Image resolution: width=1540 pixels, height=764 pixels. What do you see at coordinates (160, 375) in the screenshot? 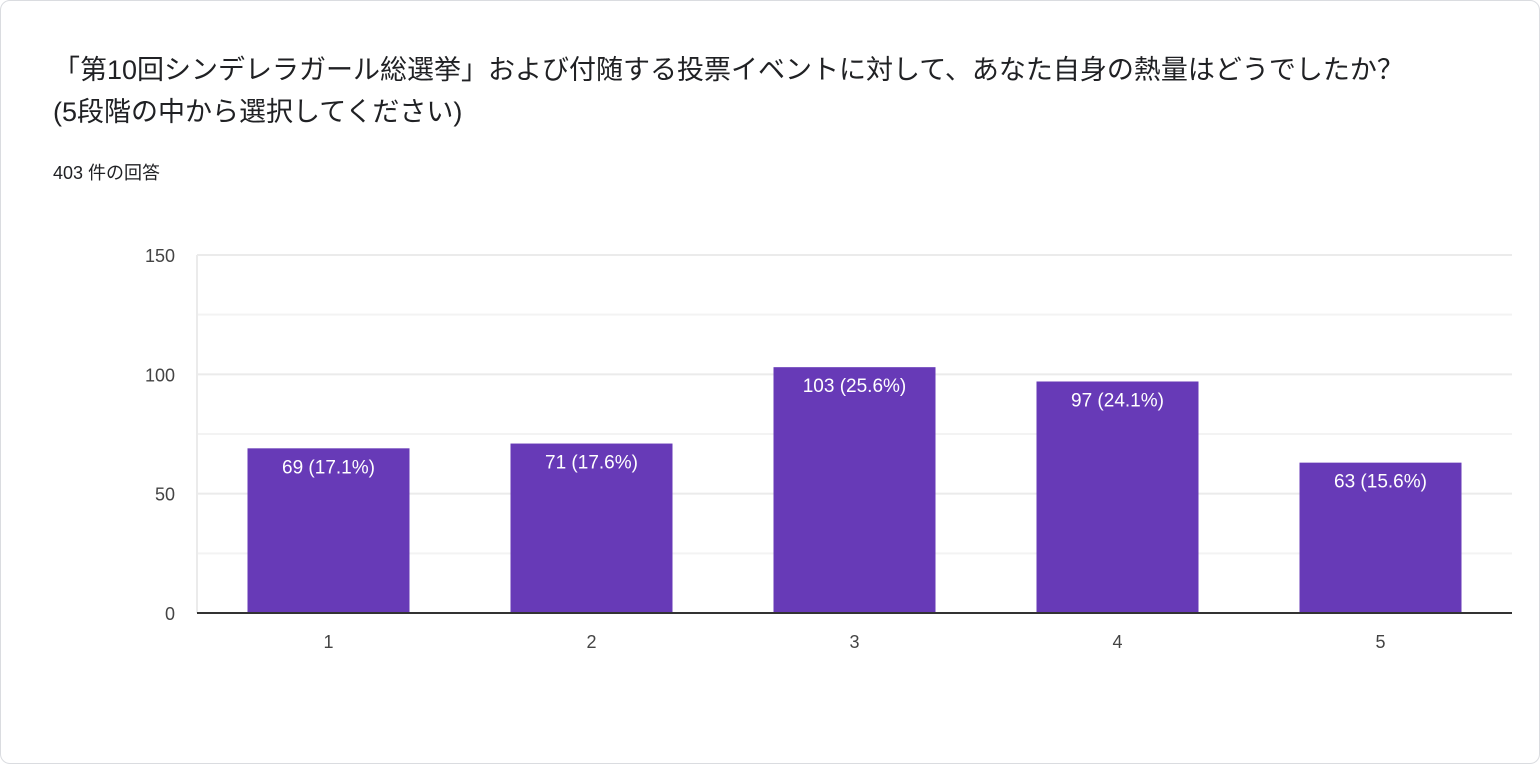
I see `y-tick-label: 100` at bounding box center [160, 375].